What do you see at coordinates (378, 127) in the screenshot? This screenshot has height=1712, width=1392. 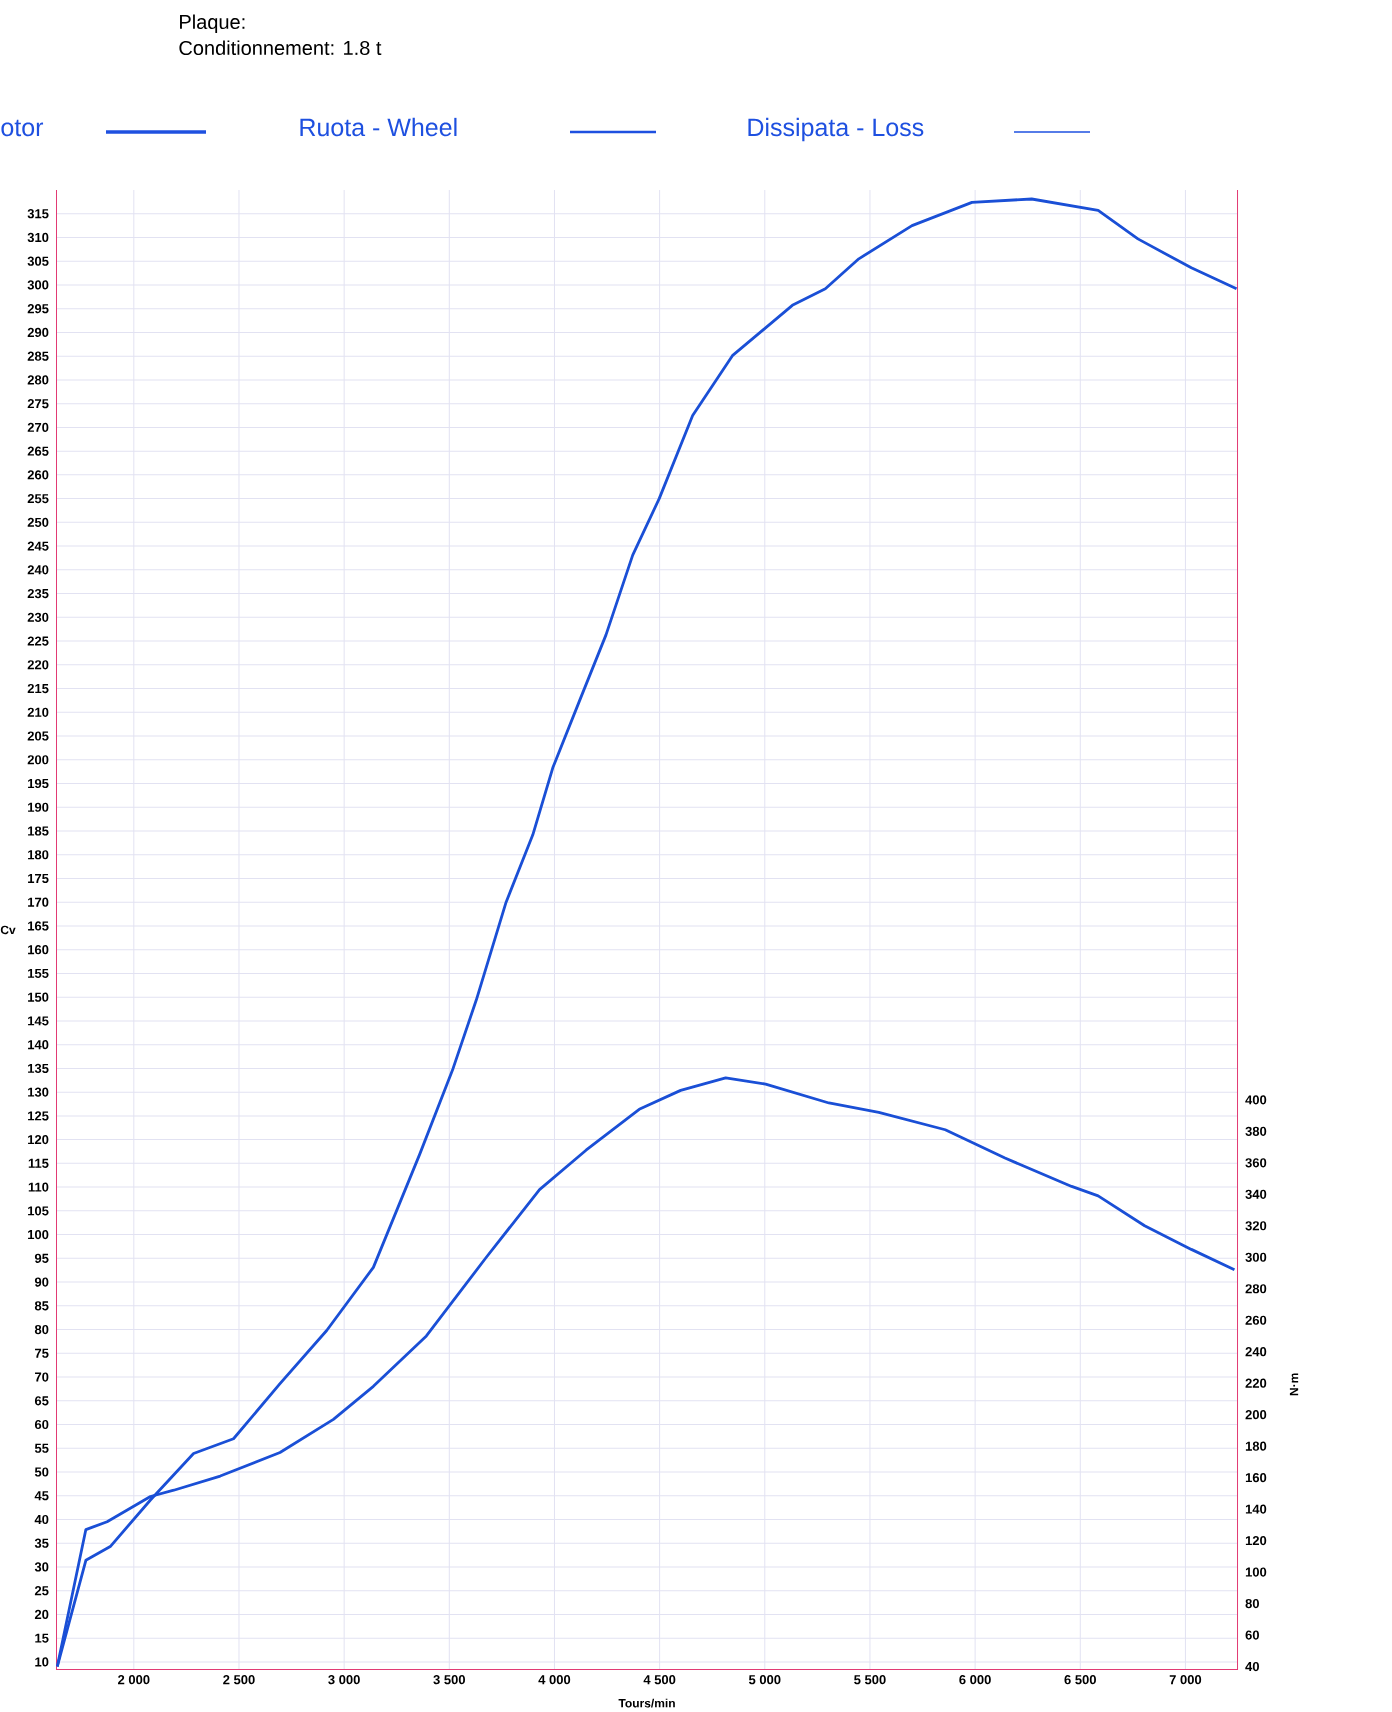 I see `text: Ruota - Wheel` at bounding box center [378, 127].